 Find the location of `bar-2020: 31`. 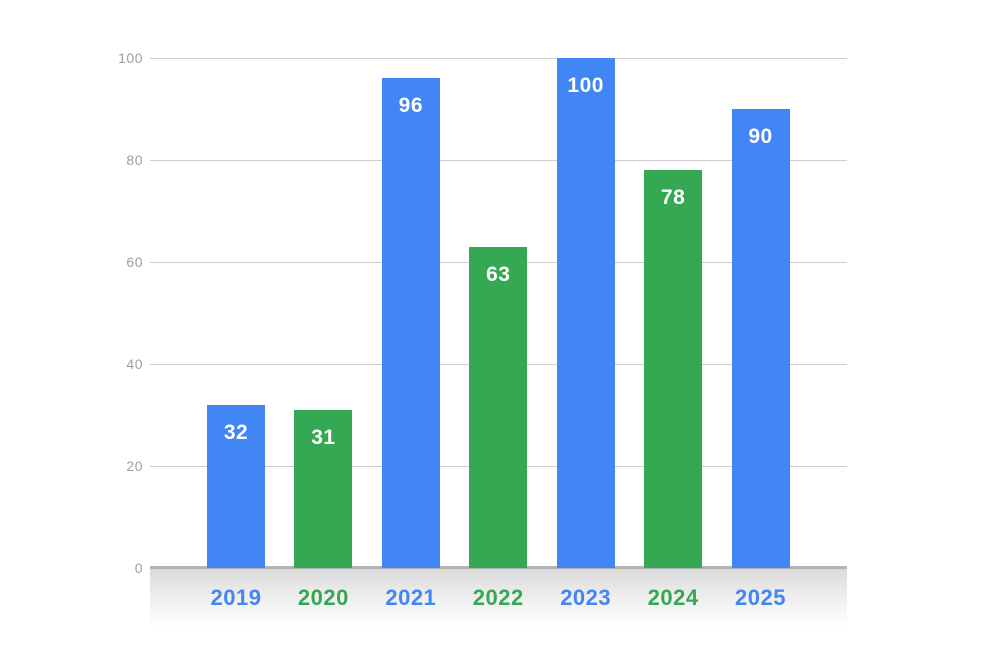

bar-2020: 31 is located at coordinates (323, 488).